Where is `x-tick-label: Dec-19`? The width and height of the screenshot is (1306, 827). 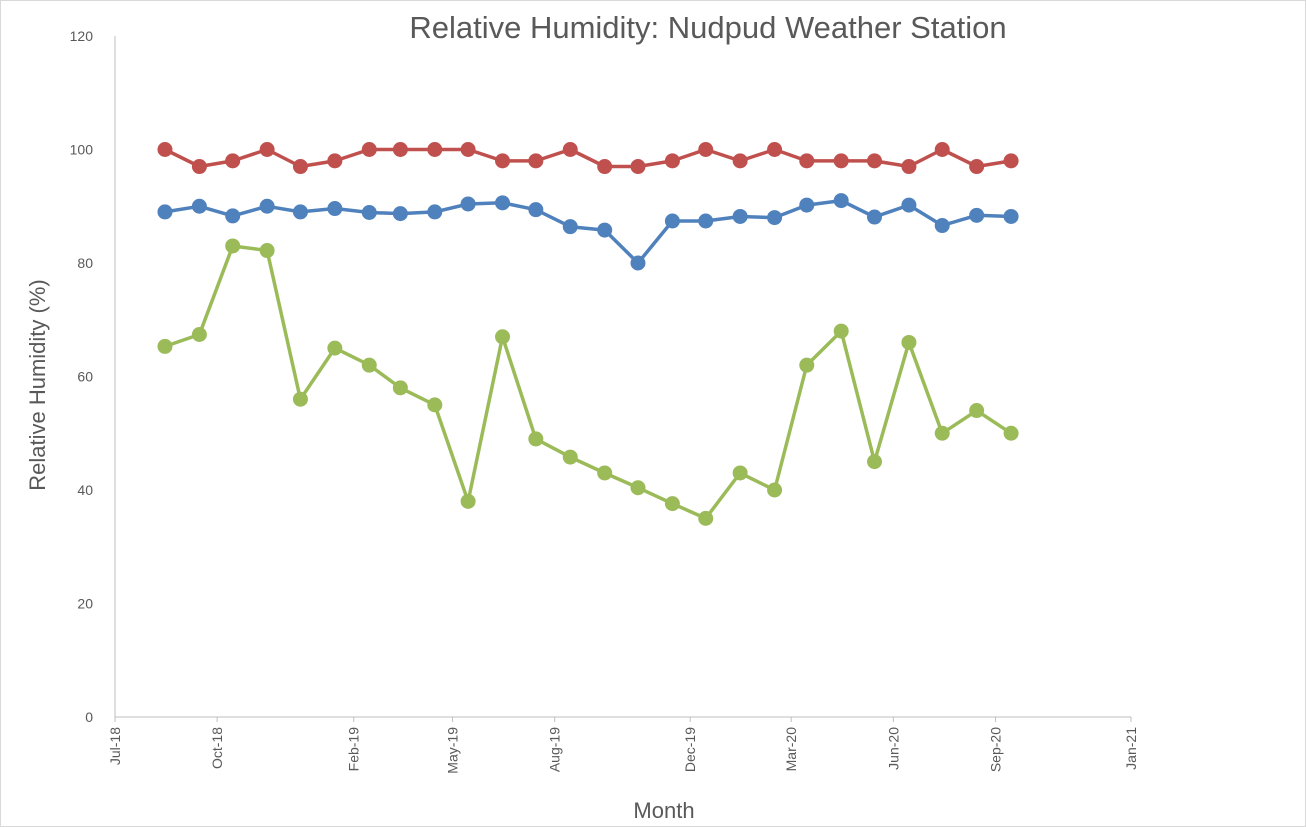
x-tick-label: Dec-19 is located at coordinates (690, 749).